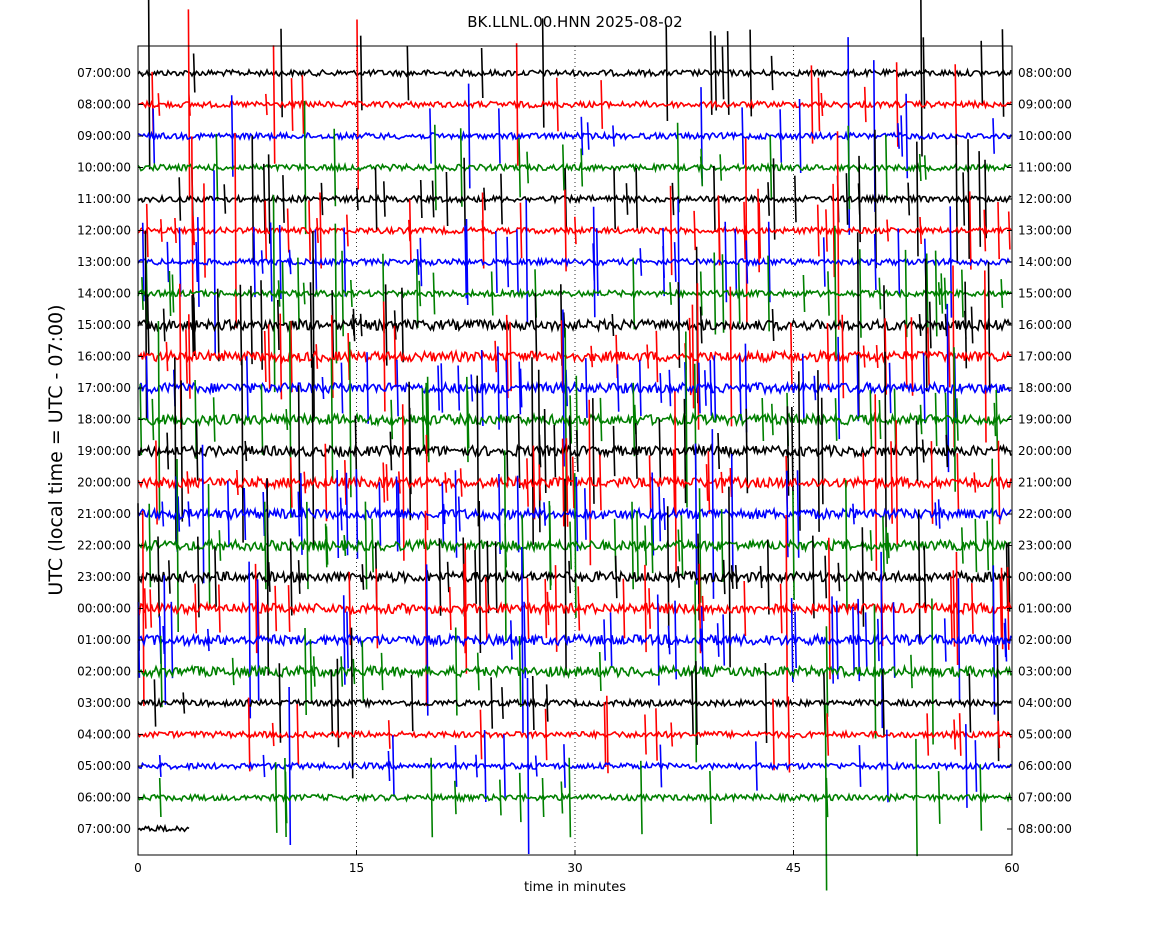 The image size is (1150, 950). What do you see at coordinates (1045, 766) in the screenshot?
I see `right-time-label: 06:00:00` at bounding box center [1045, 766].